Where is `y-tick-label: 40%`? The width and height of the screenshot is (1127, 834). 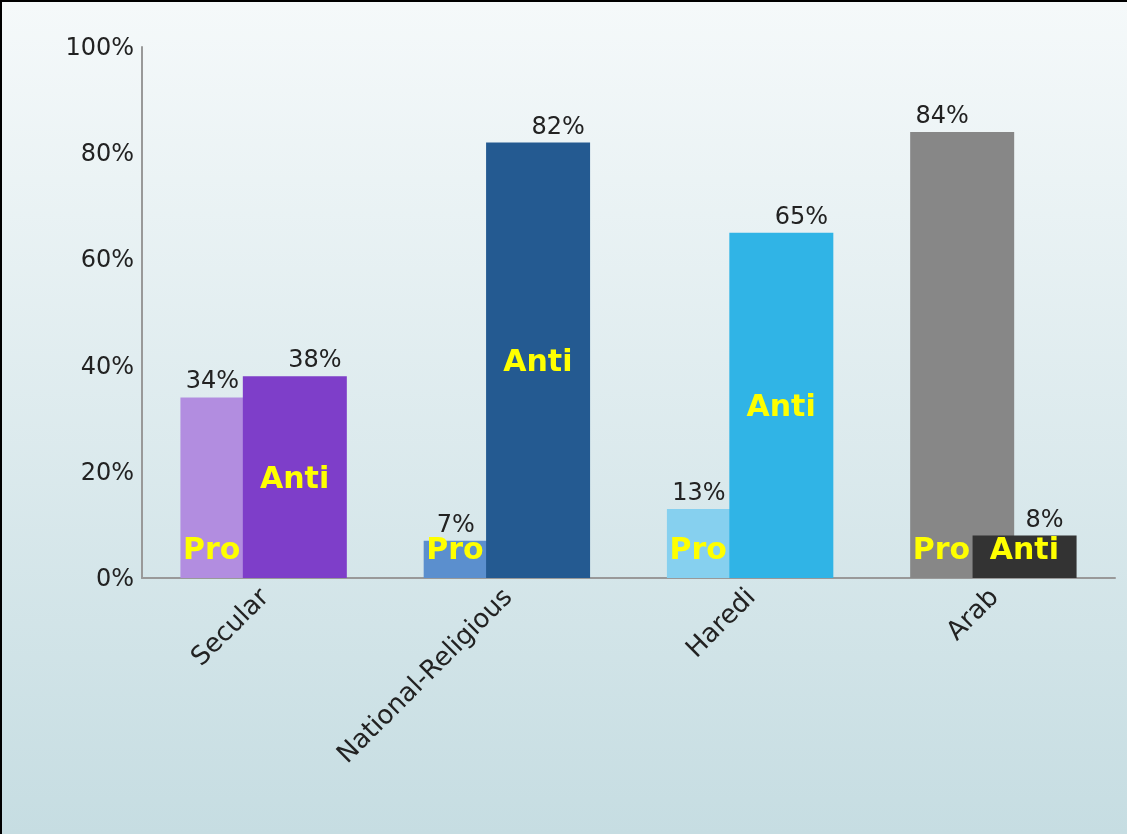 y-tick-label: 40% is located at coordinates (107, 365).